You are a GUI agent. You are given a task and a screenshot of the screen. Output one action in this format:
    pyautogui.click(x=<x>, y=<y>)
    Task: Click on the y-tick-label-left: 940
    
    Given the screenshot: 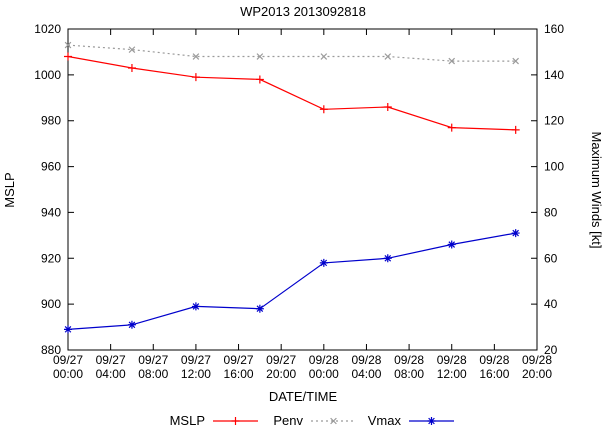 What is the action you would take?
    pyautogui.click(x=51, y=212)
    